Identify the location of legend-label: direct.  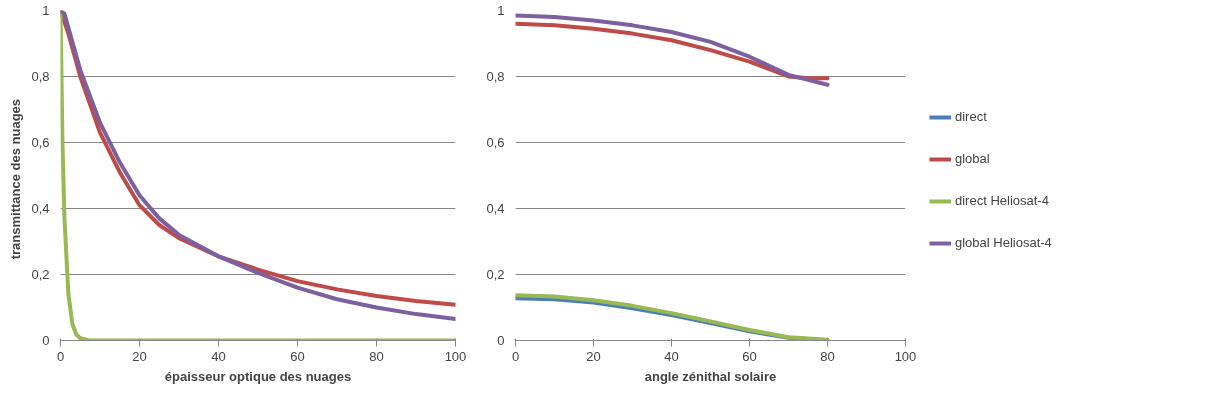
(971, 116).